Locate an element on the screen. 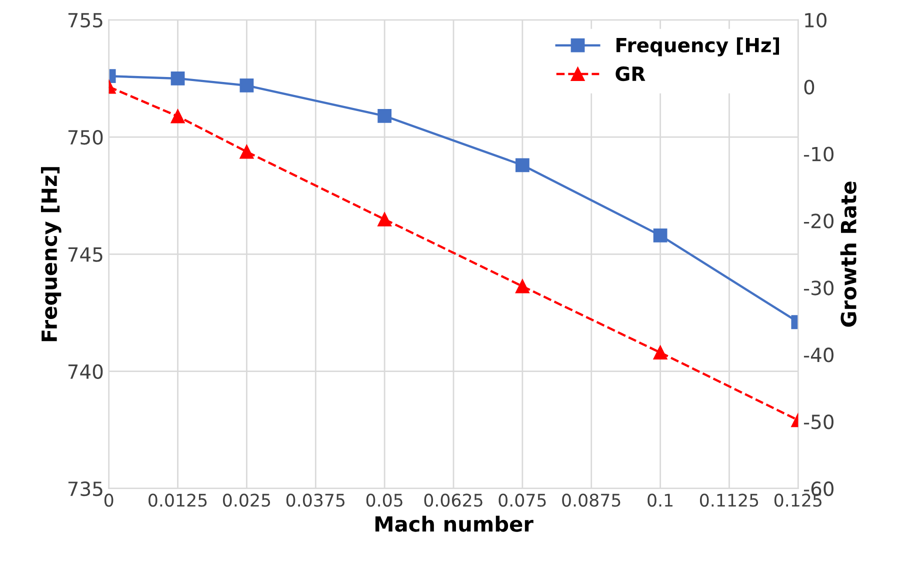  y2-tick-label: 10 is located at coordinates (815, 20).